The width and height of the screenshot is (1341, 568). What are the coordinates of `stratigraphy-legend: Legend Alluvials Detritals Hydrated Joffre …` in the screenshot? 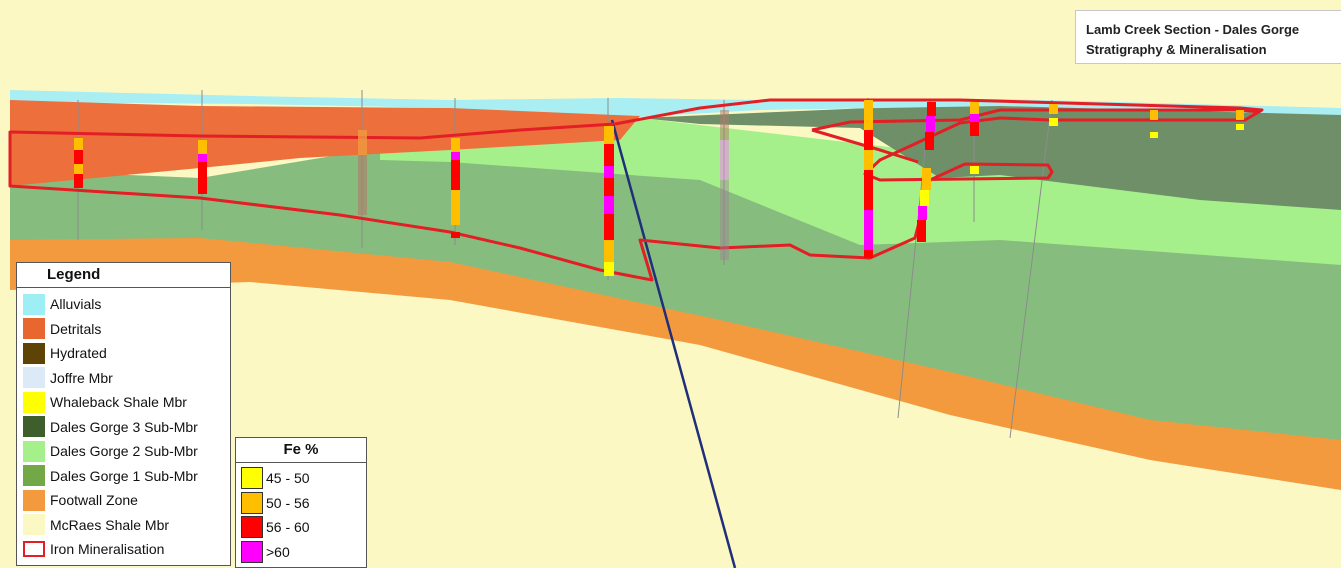 It's located at (123, 414).